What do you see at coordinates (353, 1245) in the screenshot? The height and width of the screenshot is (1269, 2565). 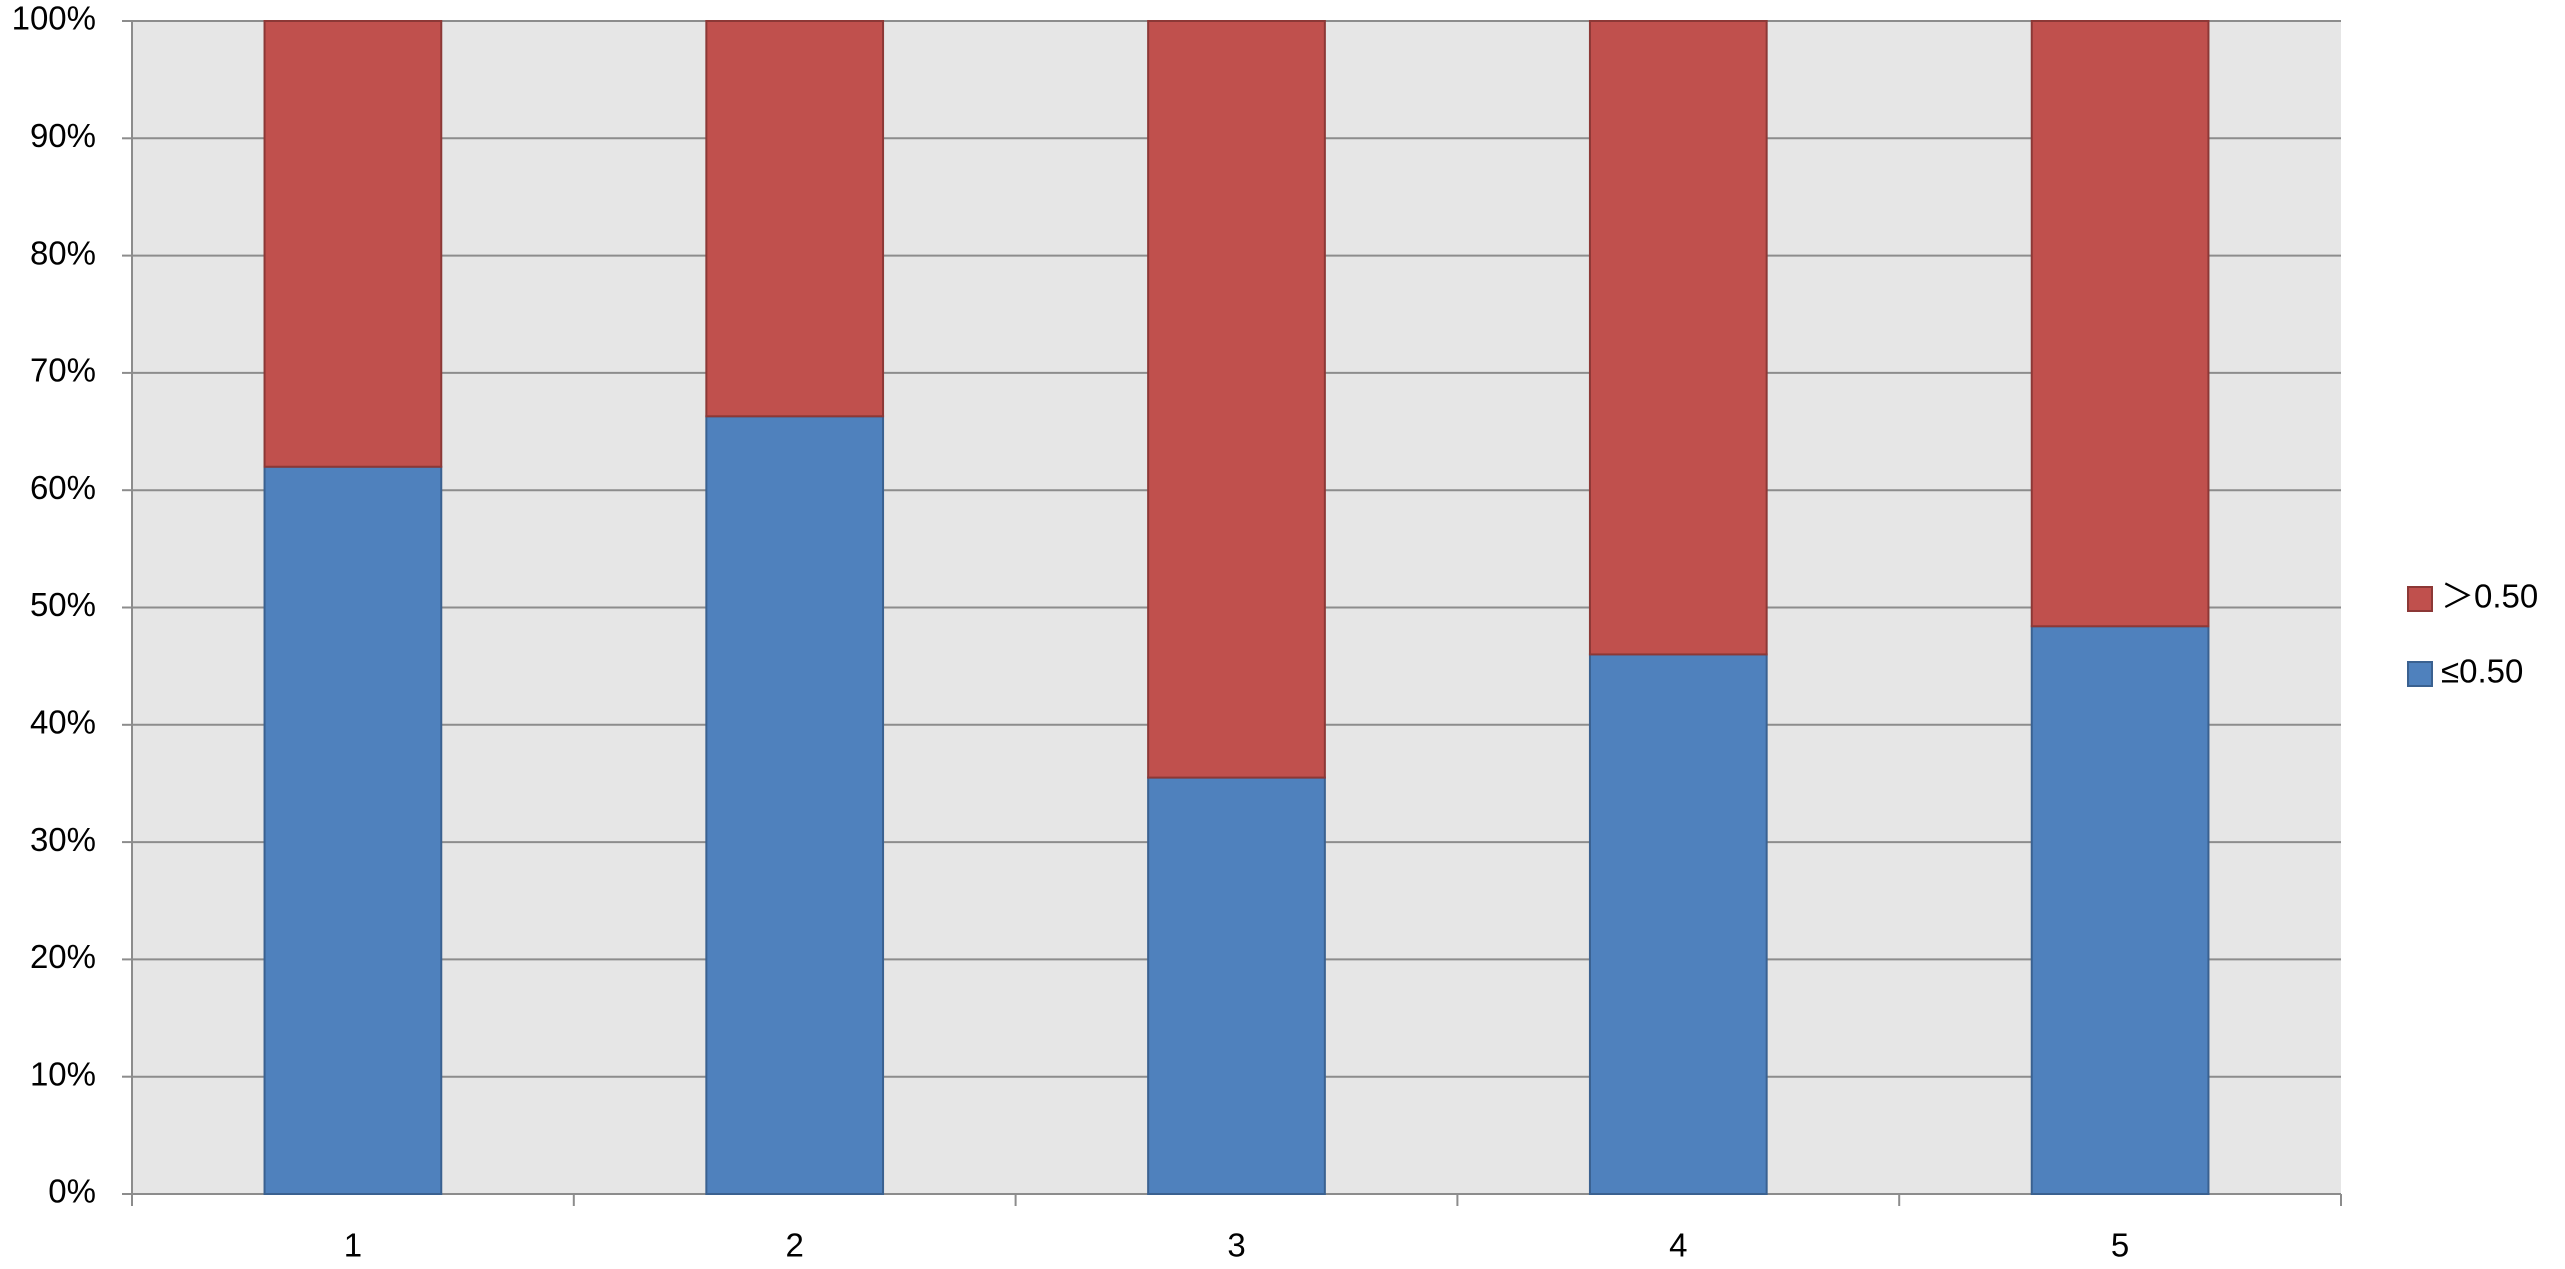 I see `x-tick-label: 1` at bounding box center [353, 1245].